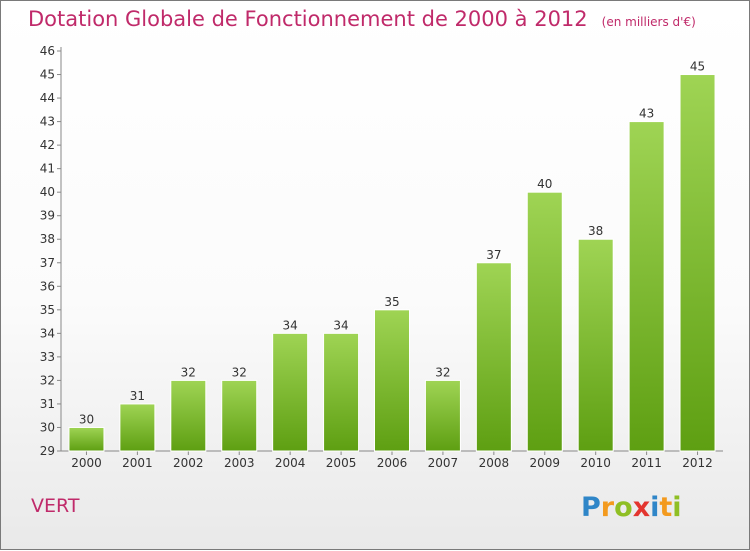 This screenshot has height=551, width=750. I want to click on proxiti-logo: Proxiti, so click(636, 506).